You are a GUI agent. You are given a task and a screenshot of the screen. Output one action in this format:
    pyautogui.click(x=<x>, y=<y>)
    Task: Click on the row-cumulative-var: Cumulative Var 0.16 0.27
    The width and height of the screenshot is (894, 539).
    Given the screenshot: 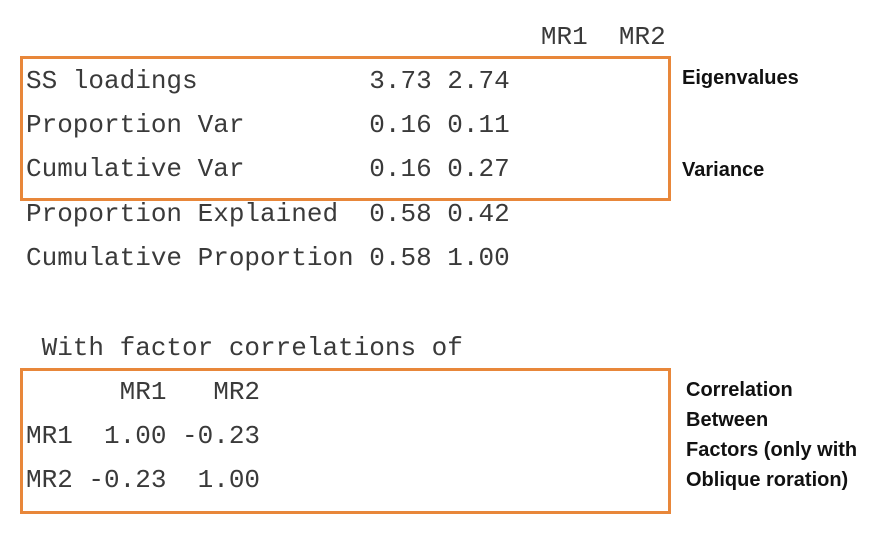 What is the action you would take?
    pyautogui.click(x=268, y=169)
    